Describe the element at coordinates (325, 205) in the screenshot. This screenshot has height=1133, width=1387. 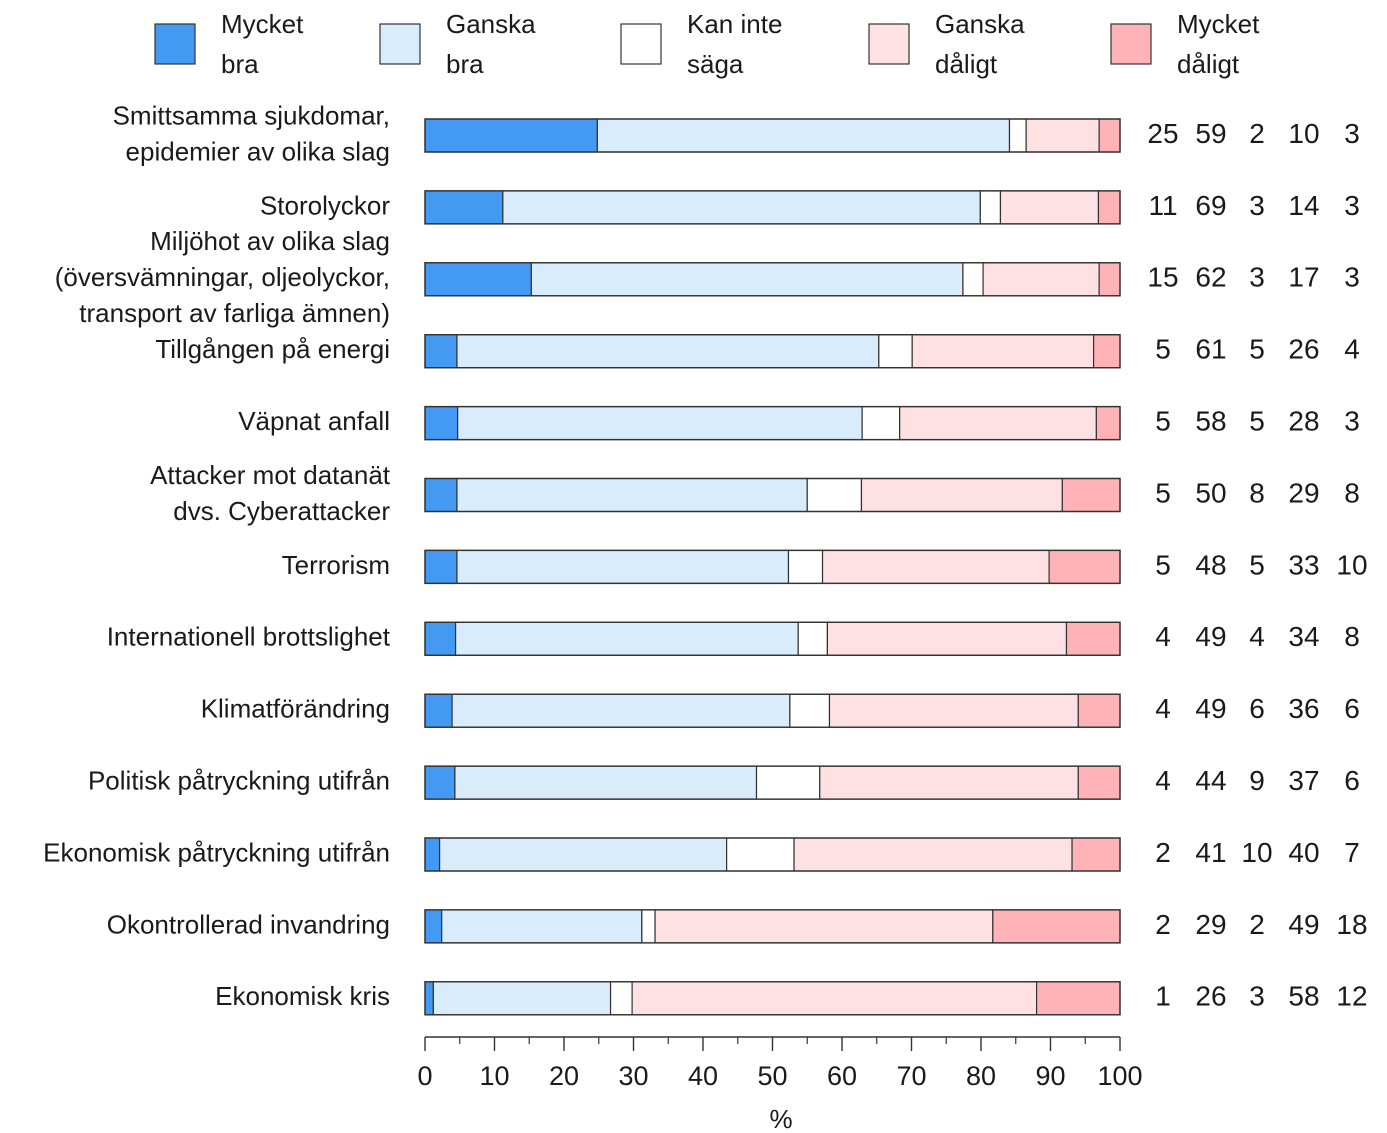
I see `category-label-2-line-1: Storolyckor` at that location.